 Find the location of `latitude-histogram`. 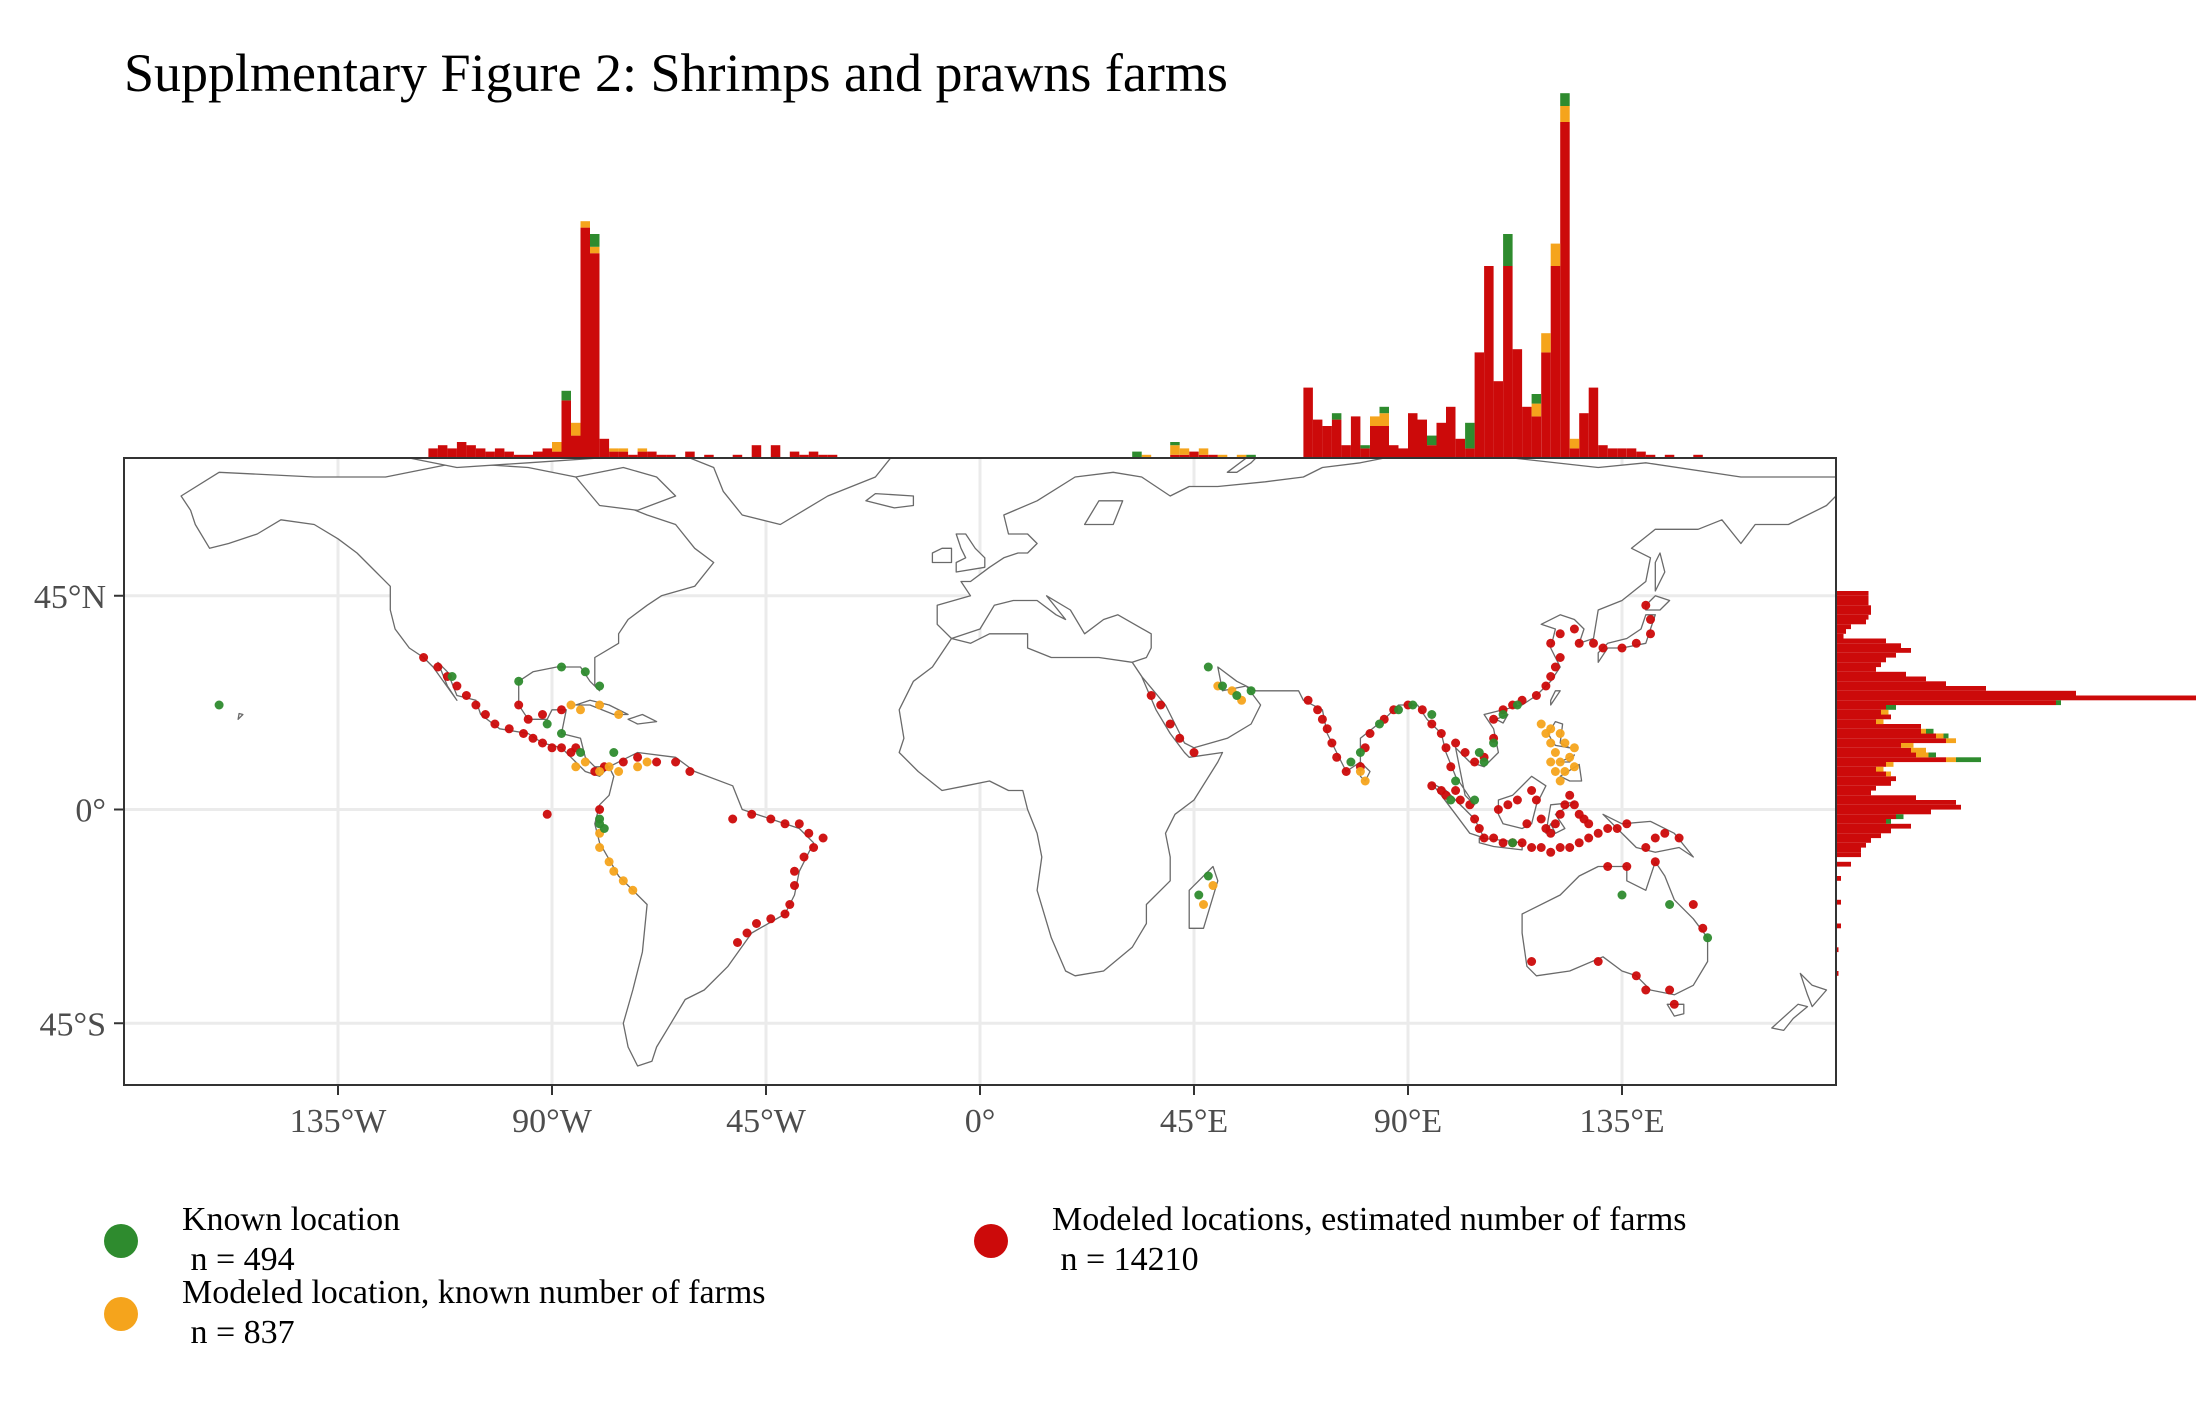

latitude-histogram is located at coordinates (2016, 783).